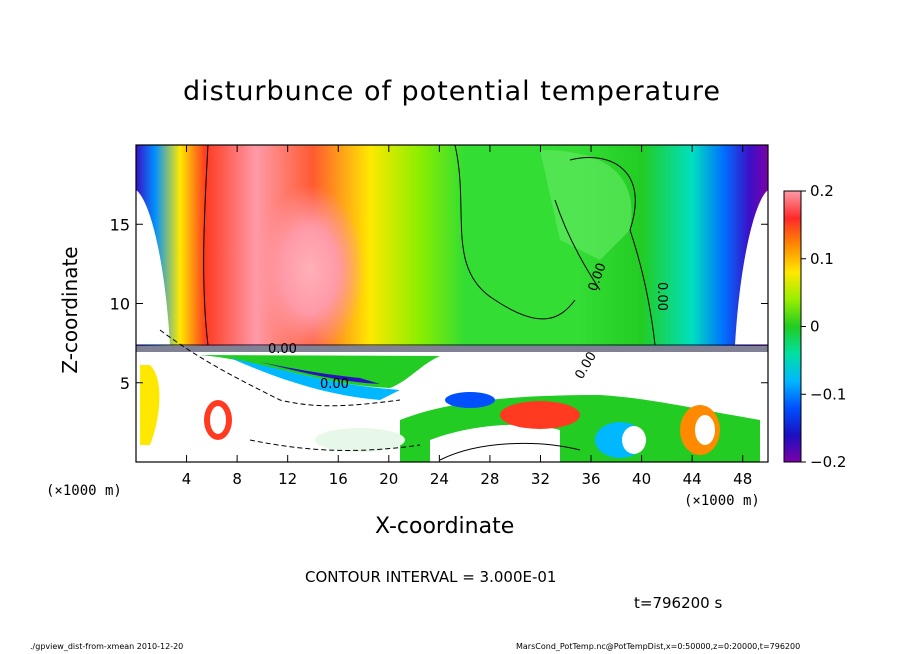  I want to click on x-tick-label: 20, so click(388, 479).